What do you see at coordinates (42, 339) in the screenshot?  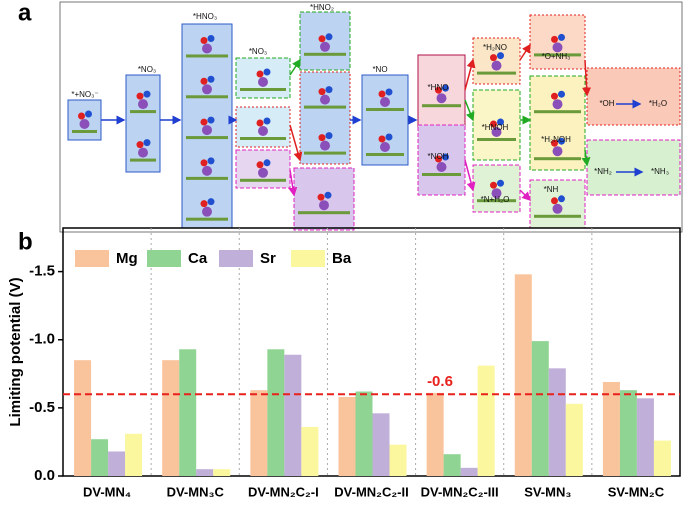 I see `y-tick-label: -1.0` at bounding box center [42, 339].